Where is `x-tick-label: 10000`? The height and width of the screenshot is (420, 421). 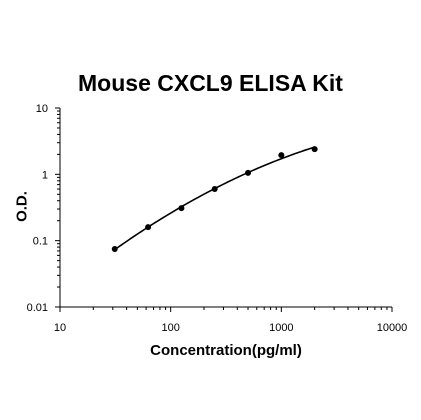
x-tick-label: 10000 is located at coordinates (392, 328).